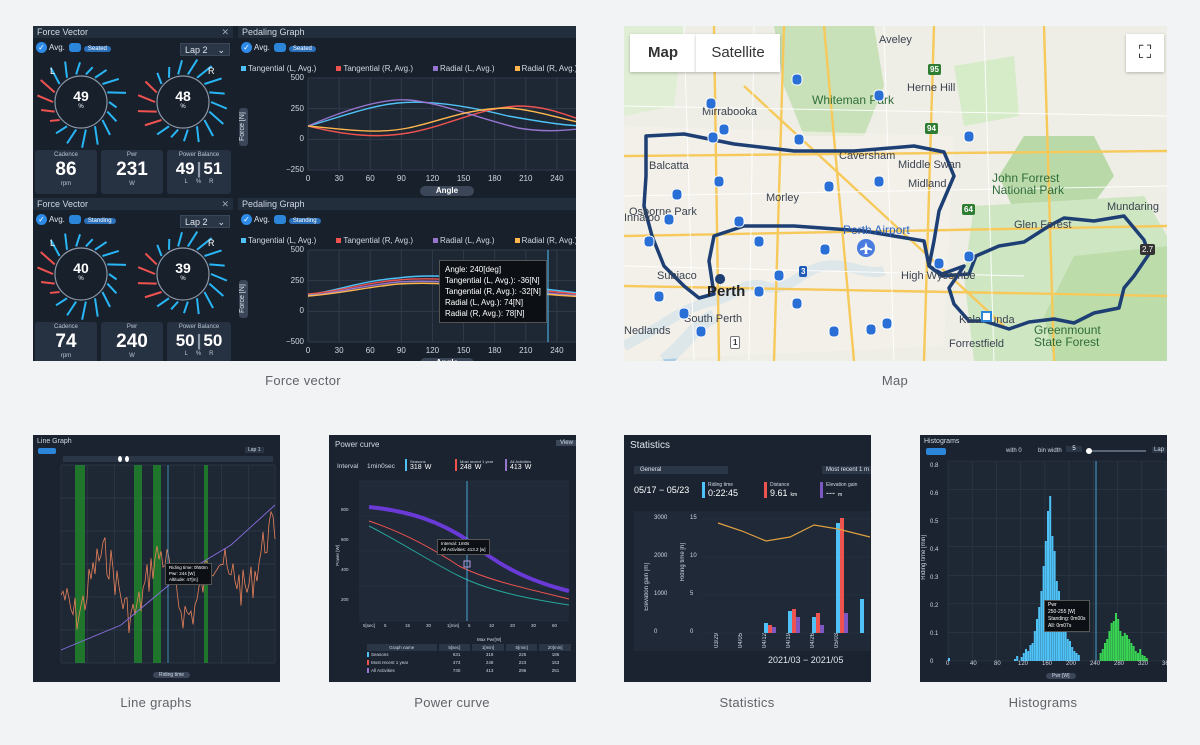 Image resolution: width=1200 pixels, height=745 pixels. What do you see at coordinates (866, 248) in the screenshot?
I see `airport-icon` at bounding box center [866, 248].